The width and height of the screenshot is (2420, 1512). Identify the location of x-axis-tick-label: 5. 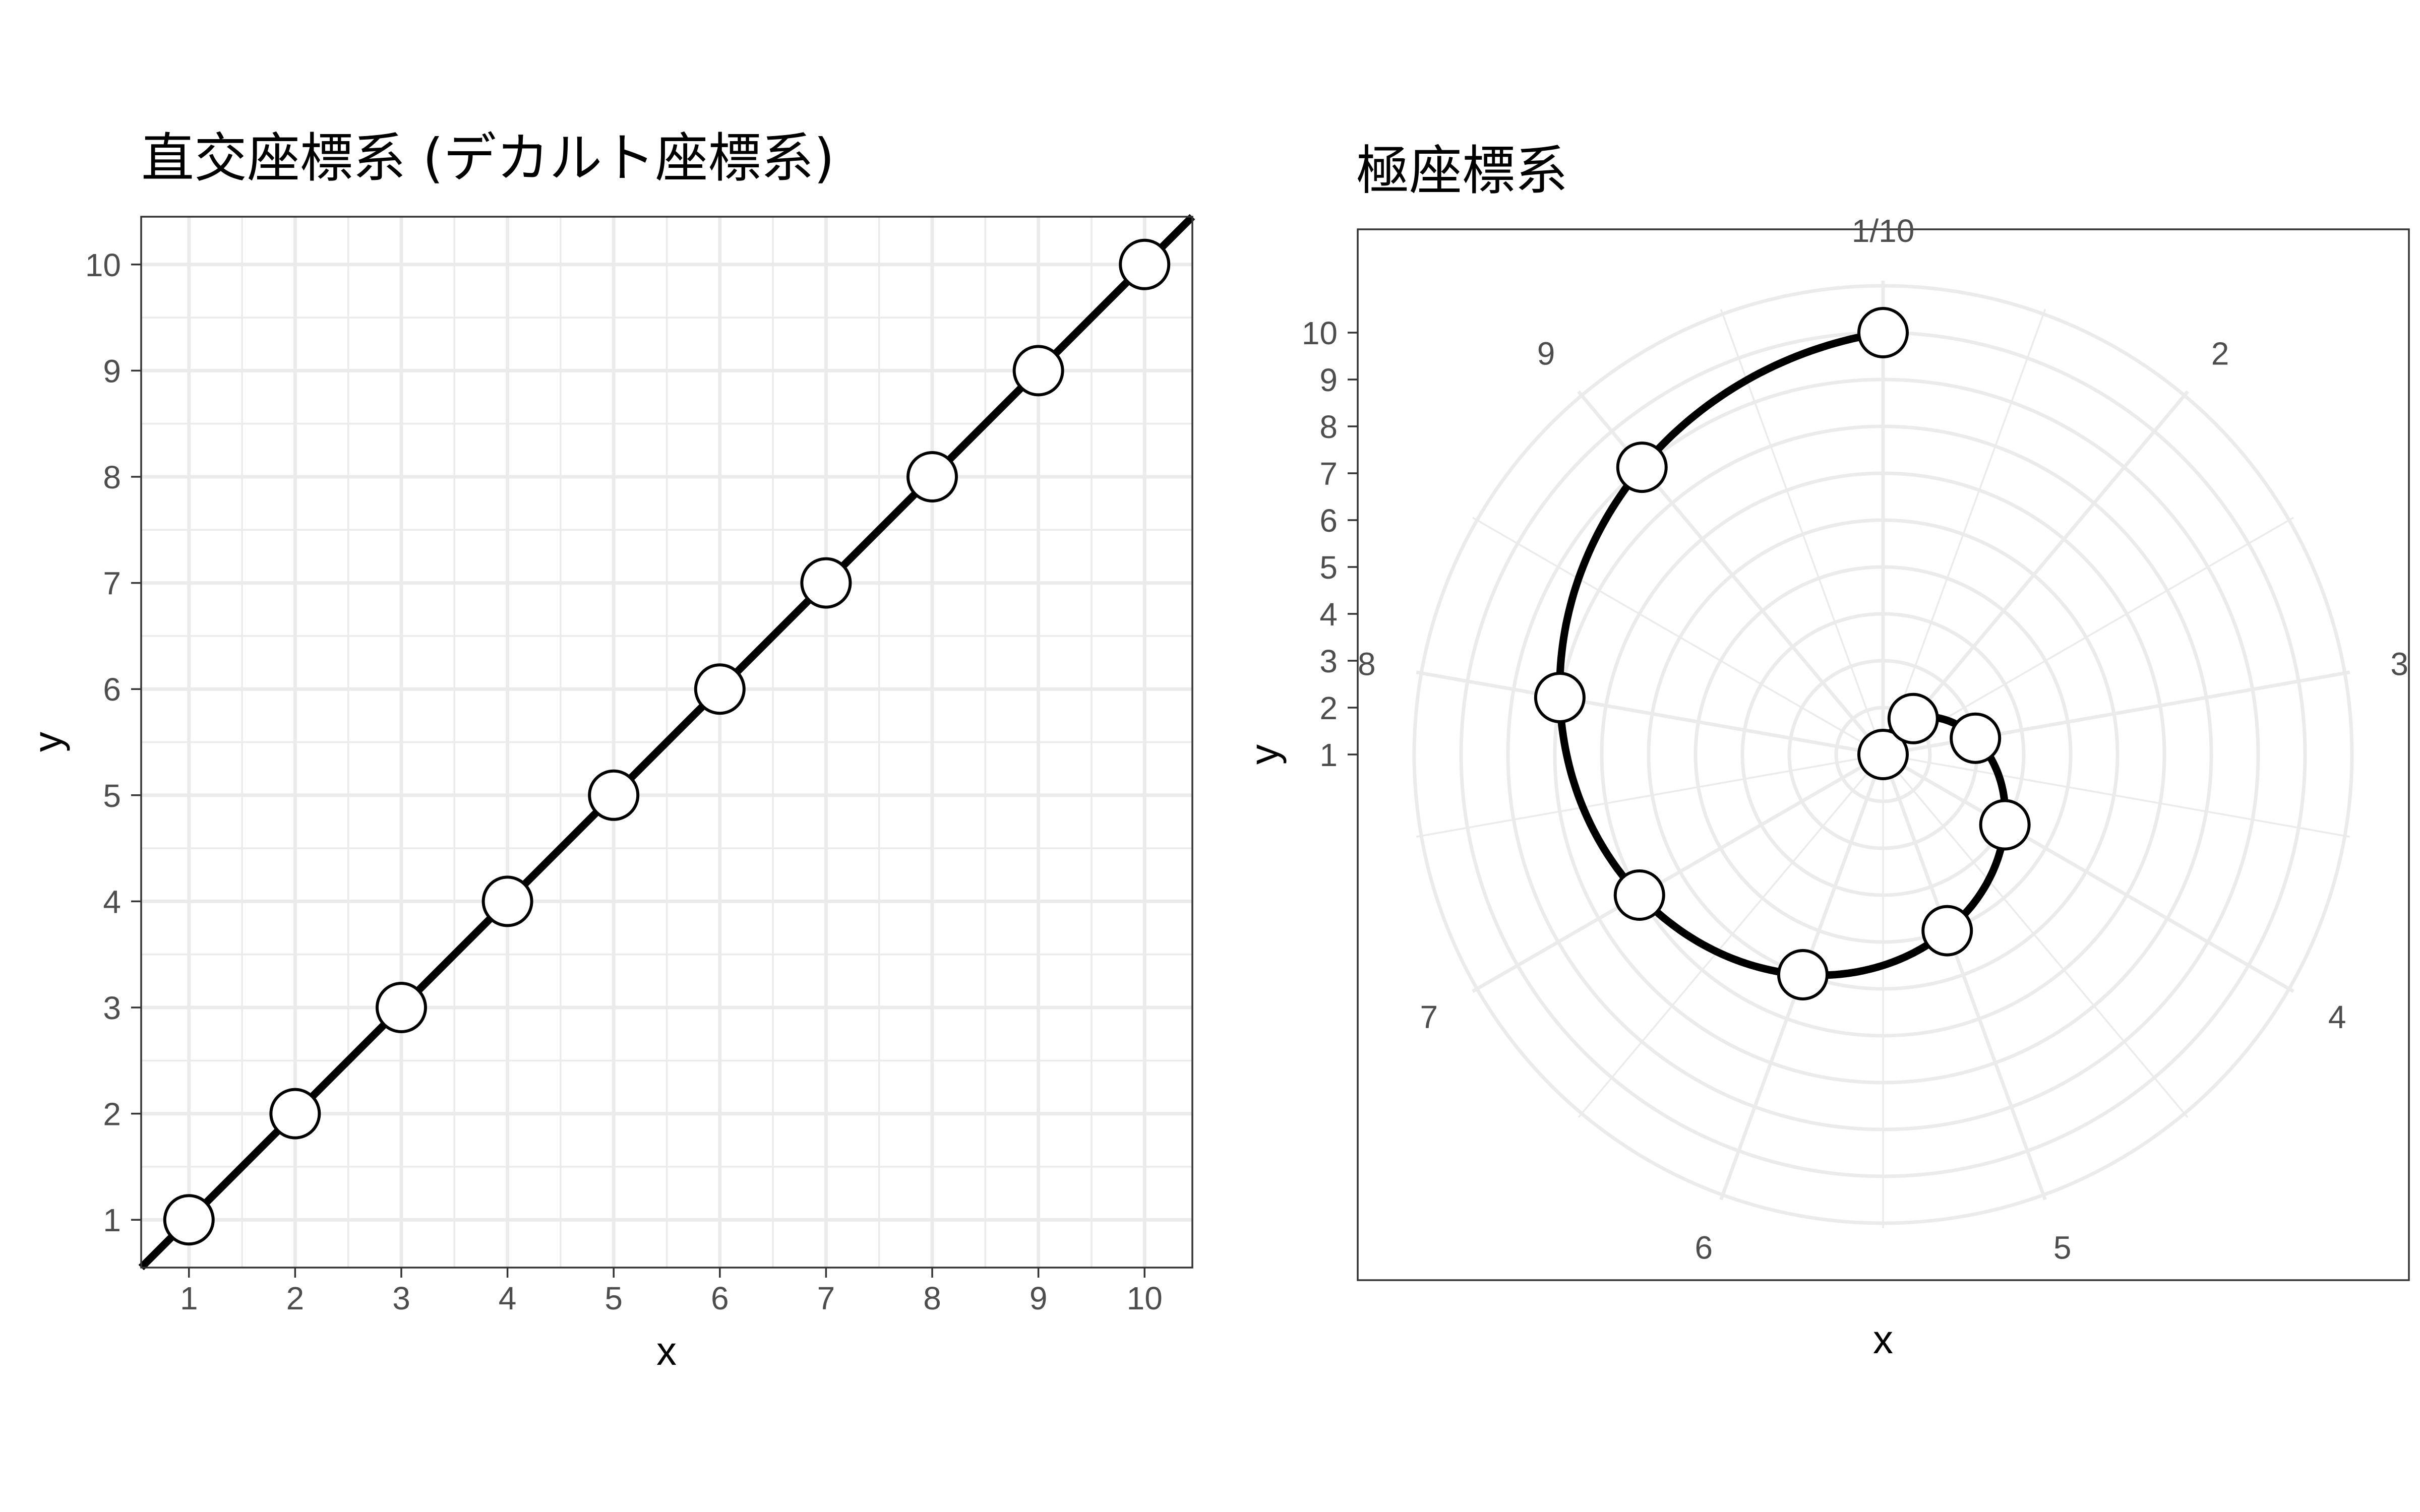
(613, 1298).